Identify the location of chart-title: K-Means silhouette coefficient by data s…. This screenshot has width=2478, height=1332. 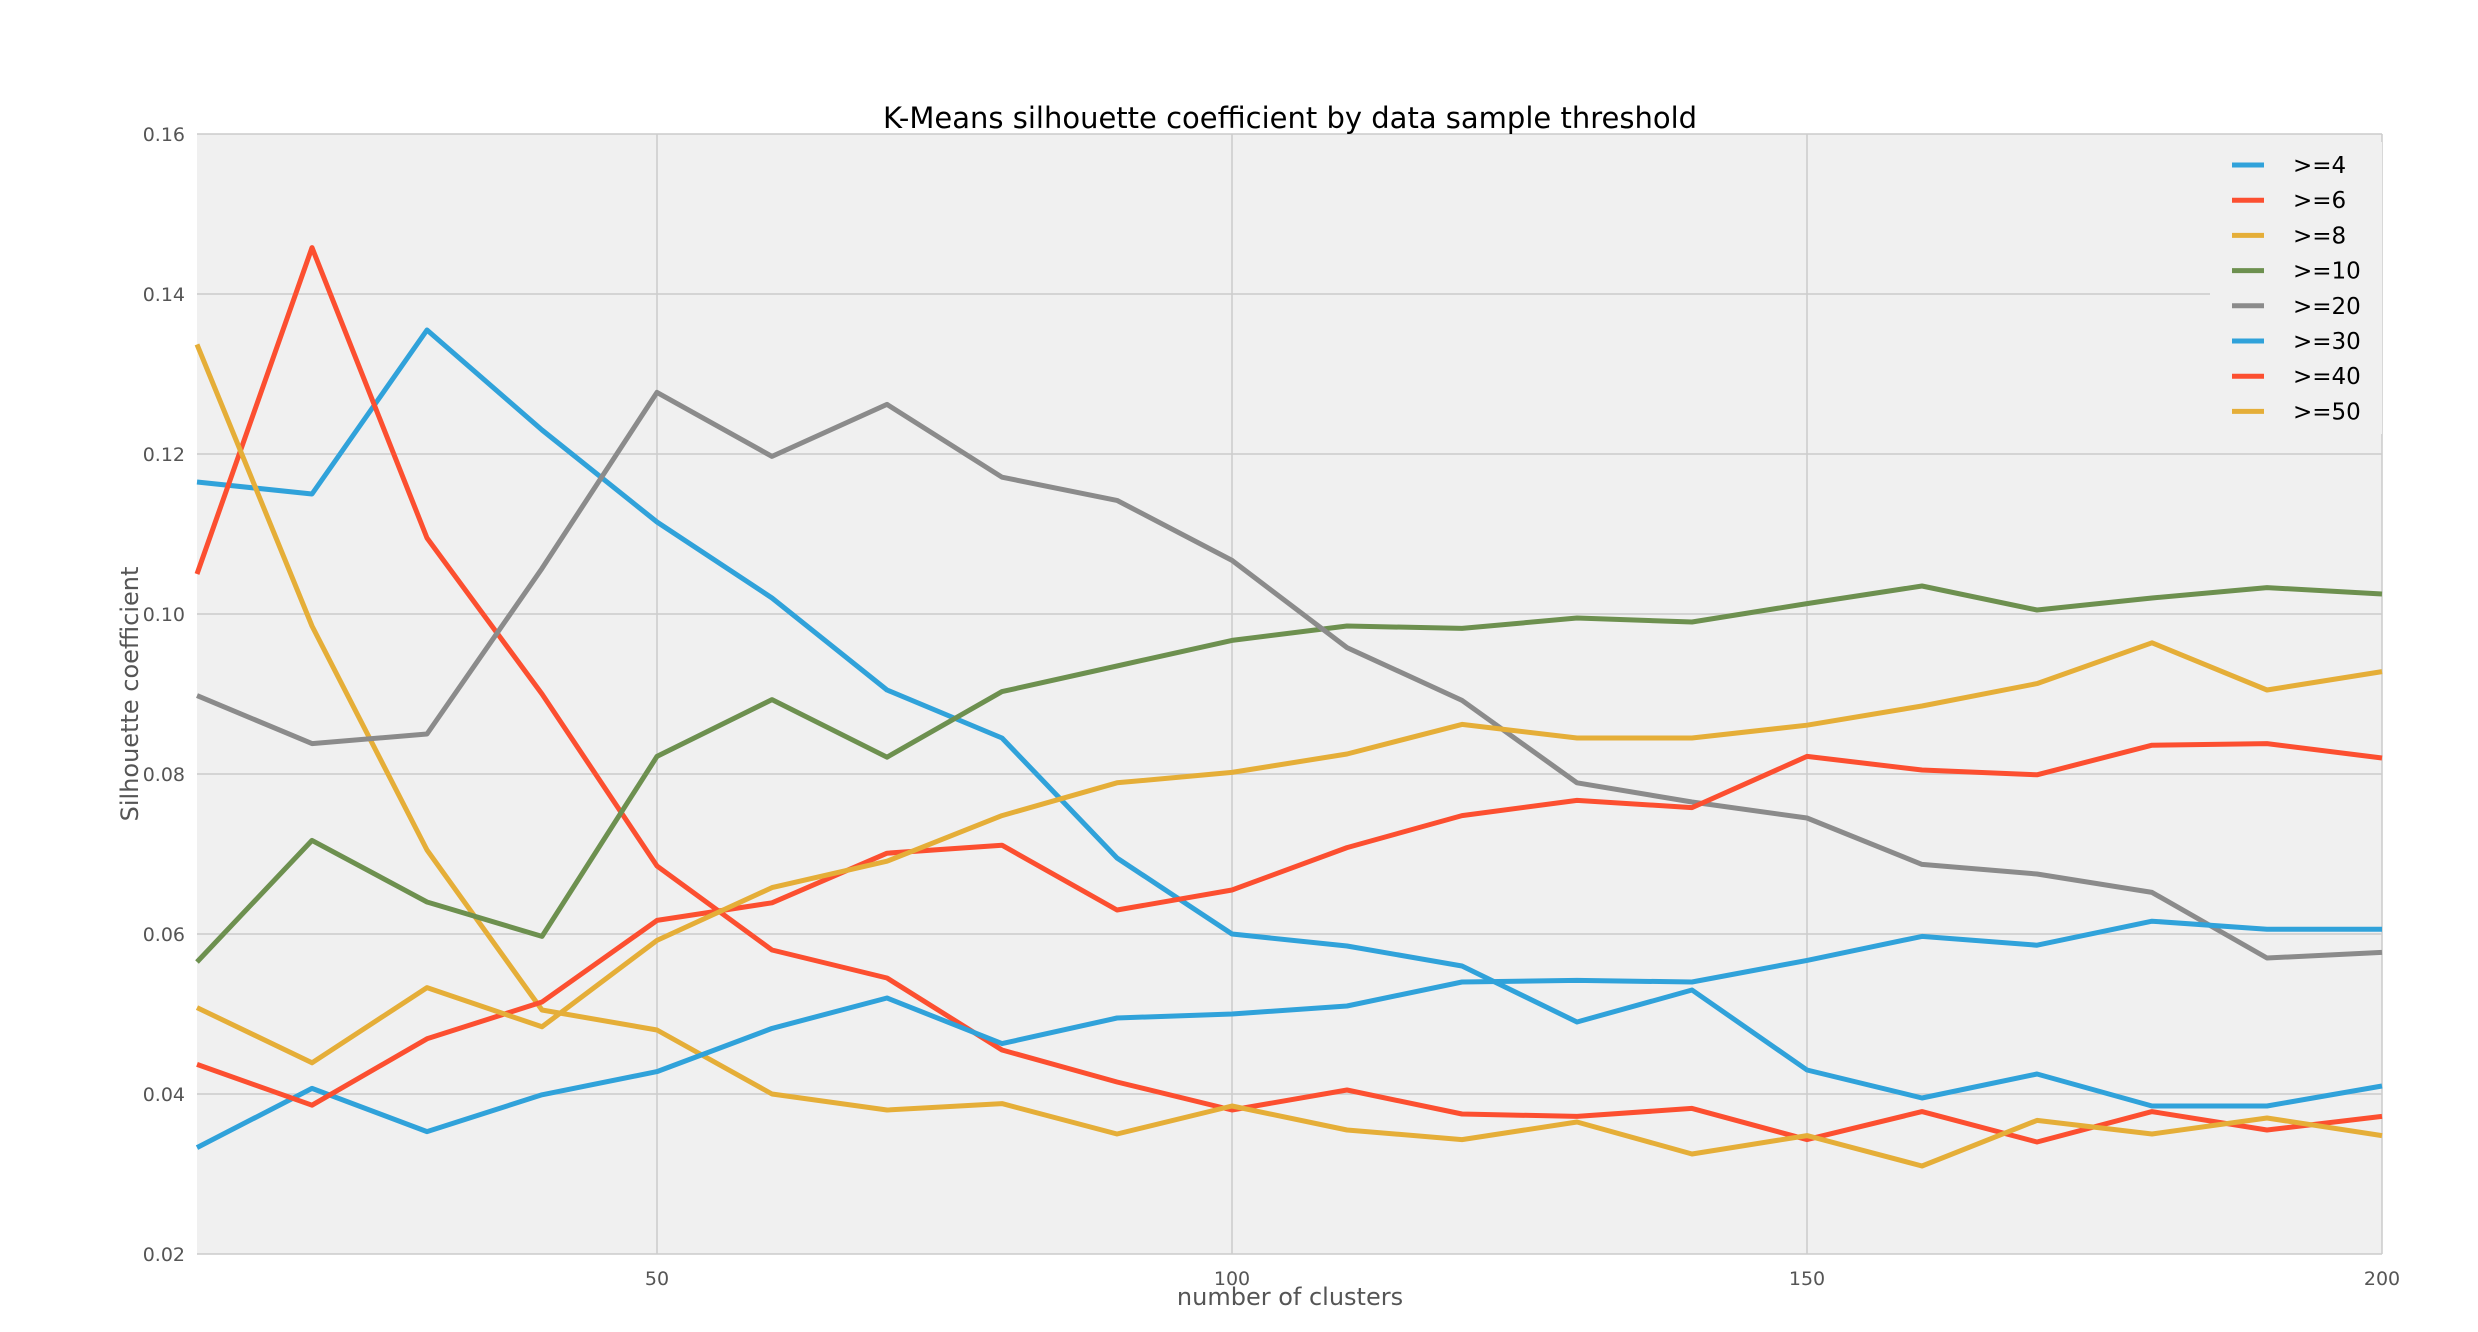
(1290, 118).